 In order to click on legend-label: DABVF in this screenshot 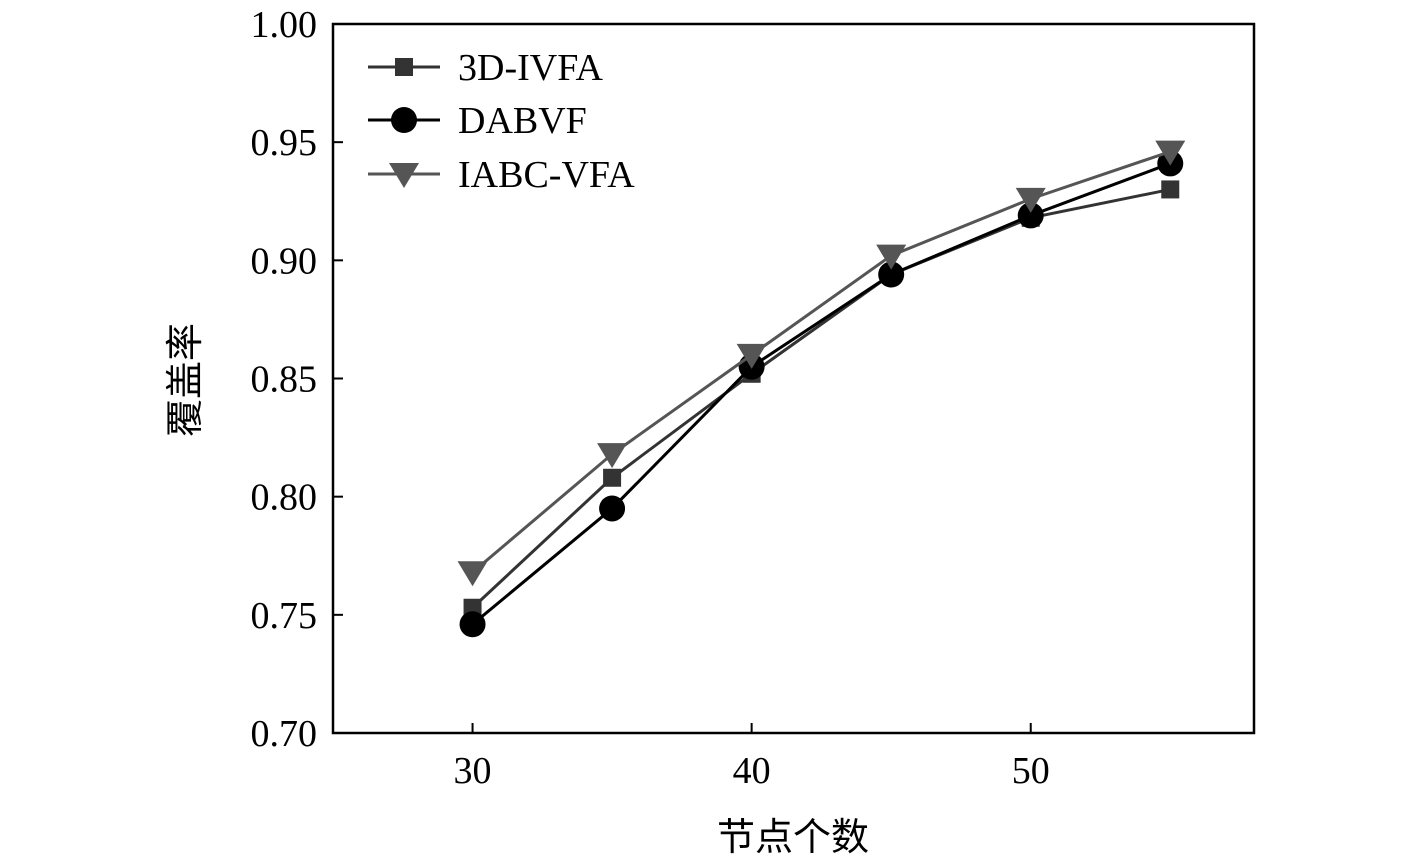, I will do `click(522, 121)`.